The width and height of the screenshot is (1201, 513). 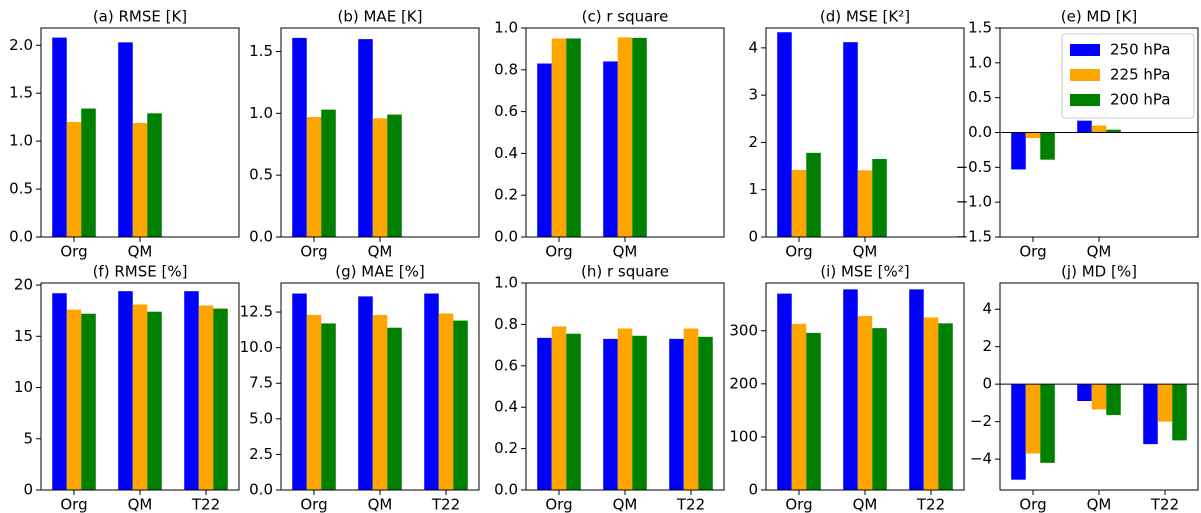 I want to click on legend-label: 250 hPa, so click(x=1140, y=50).